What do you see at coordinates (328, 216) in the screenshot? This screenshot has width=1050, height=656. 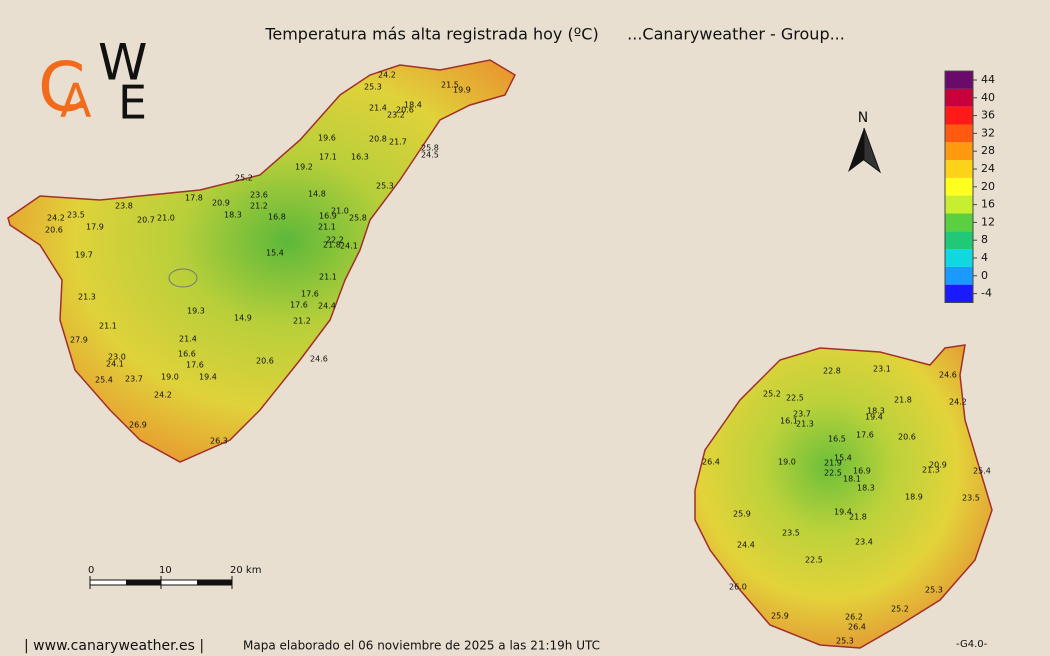 I see `station-temp: 16.9` at bounding box center [328, 216].